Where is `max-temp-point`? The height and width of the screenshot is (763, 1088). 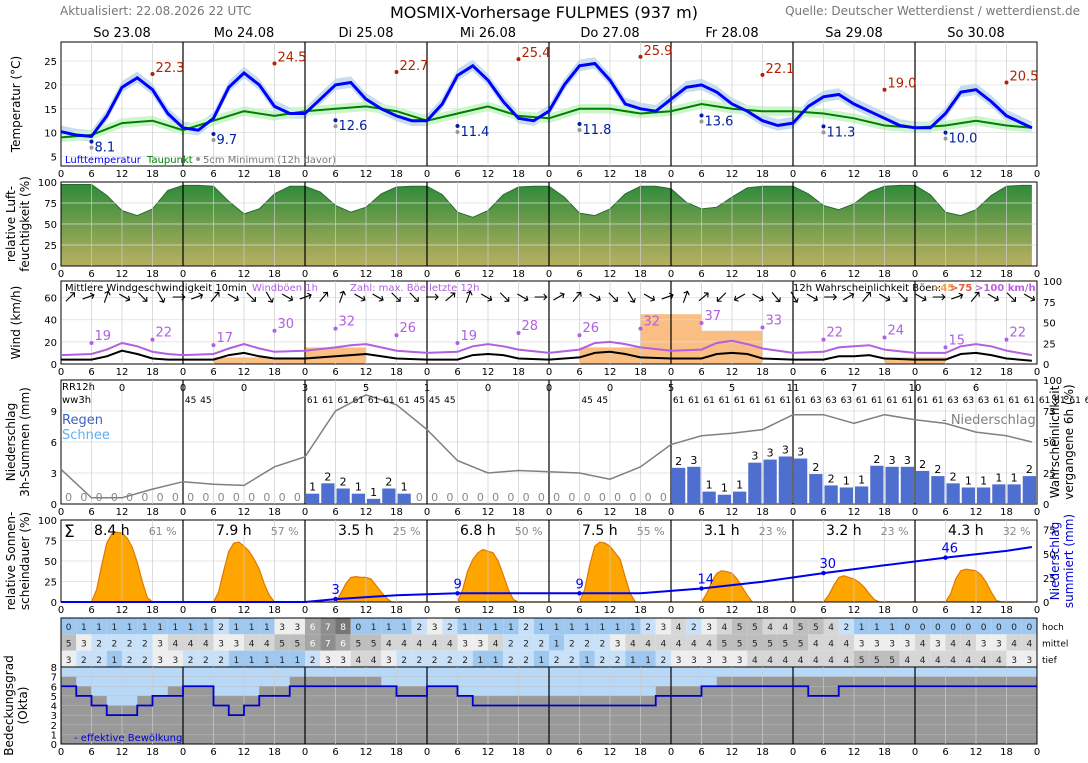 max-temp-point is located at coordinates (518, 59).